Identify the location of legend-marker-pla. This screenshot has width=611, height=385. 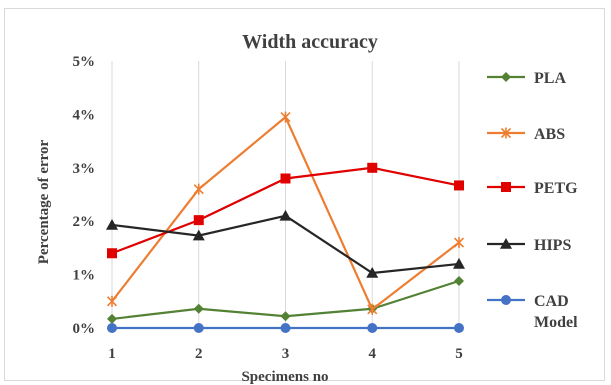
(506, 77).